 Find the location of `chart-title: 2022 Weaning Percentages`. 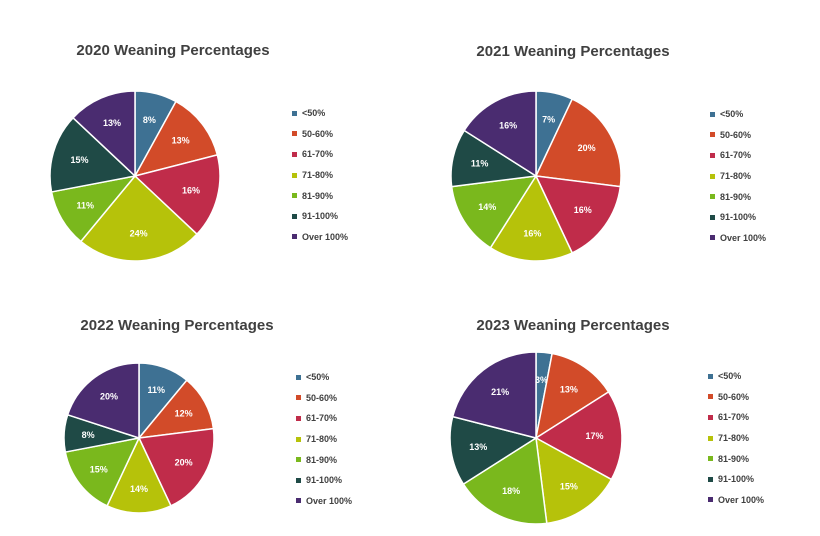

chart-title: 2022 Weaning Percentages is located at coordinates (177, 325).